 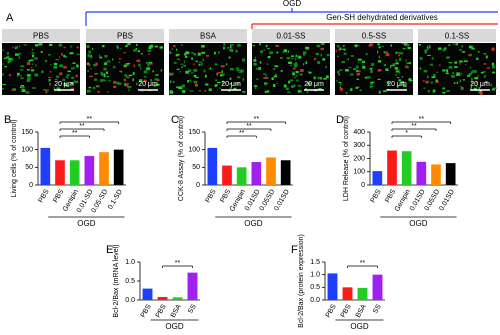 What do you see at coordinates (346, 311) in the screenshot?
I see `x-tick-label: PBS` at bounding box center [346, 311].